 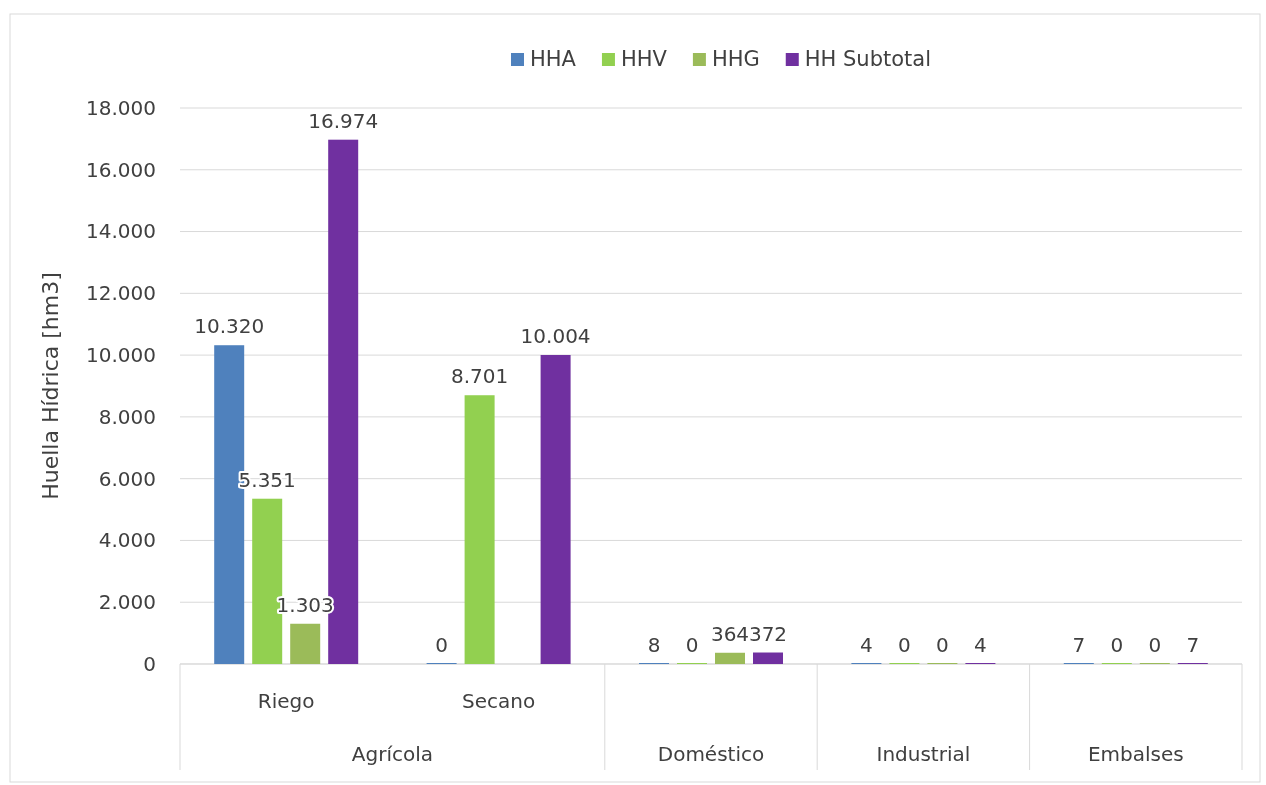 I want to click on y-tick-label: 18.000, so click(x=121, y=107).